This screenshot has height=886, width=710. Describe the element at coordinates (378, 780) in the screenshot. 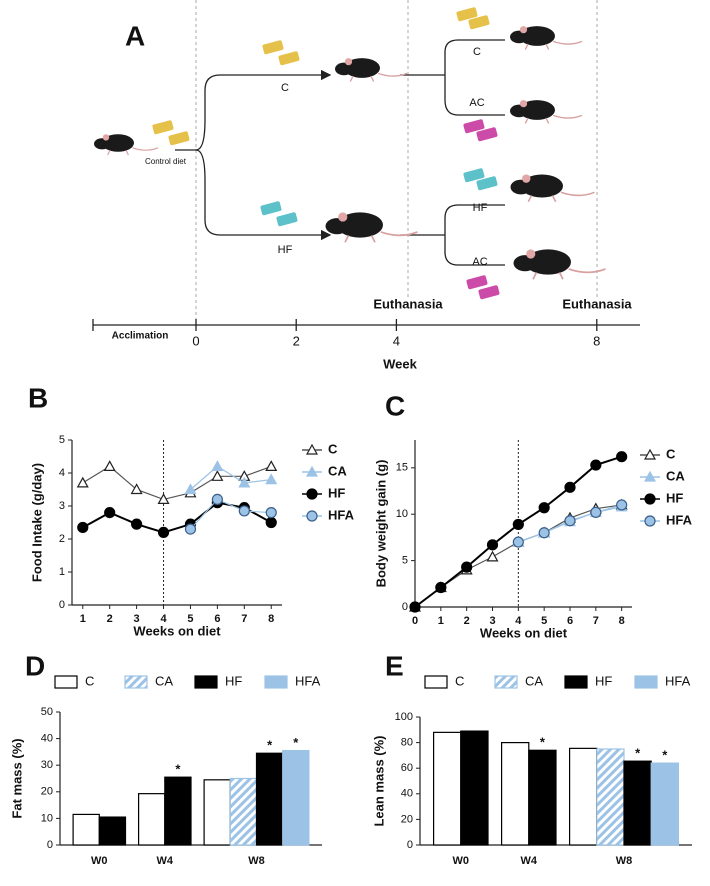

I see `y-axis-title: Lean mass (%)` at that location.